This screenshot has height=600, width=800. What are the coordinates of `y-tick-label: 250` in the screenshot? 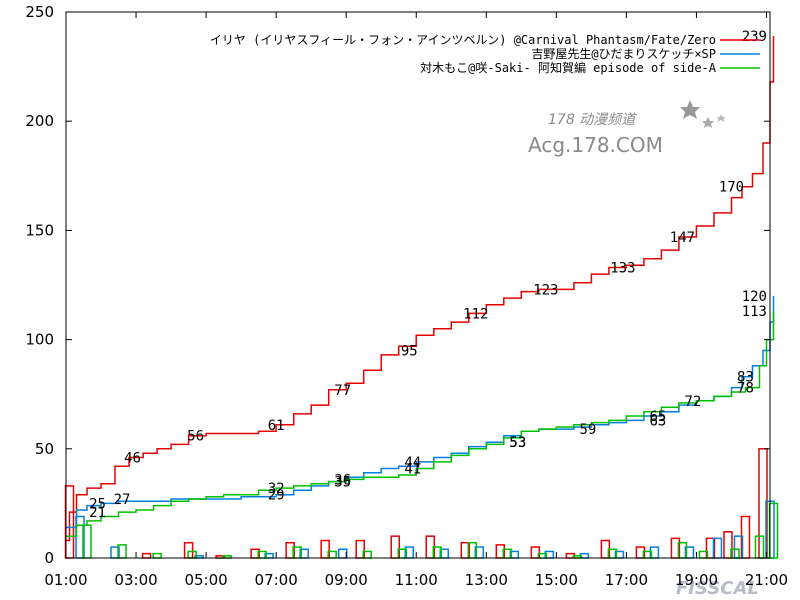 It's located at (39, 12).